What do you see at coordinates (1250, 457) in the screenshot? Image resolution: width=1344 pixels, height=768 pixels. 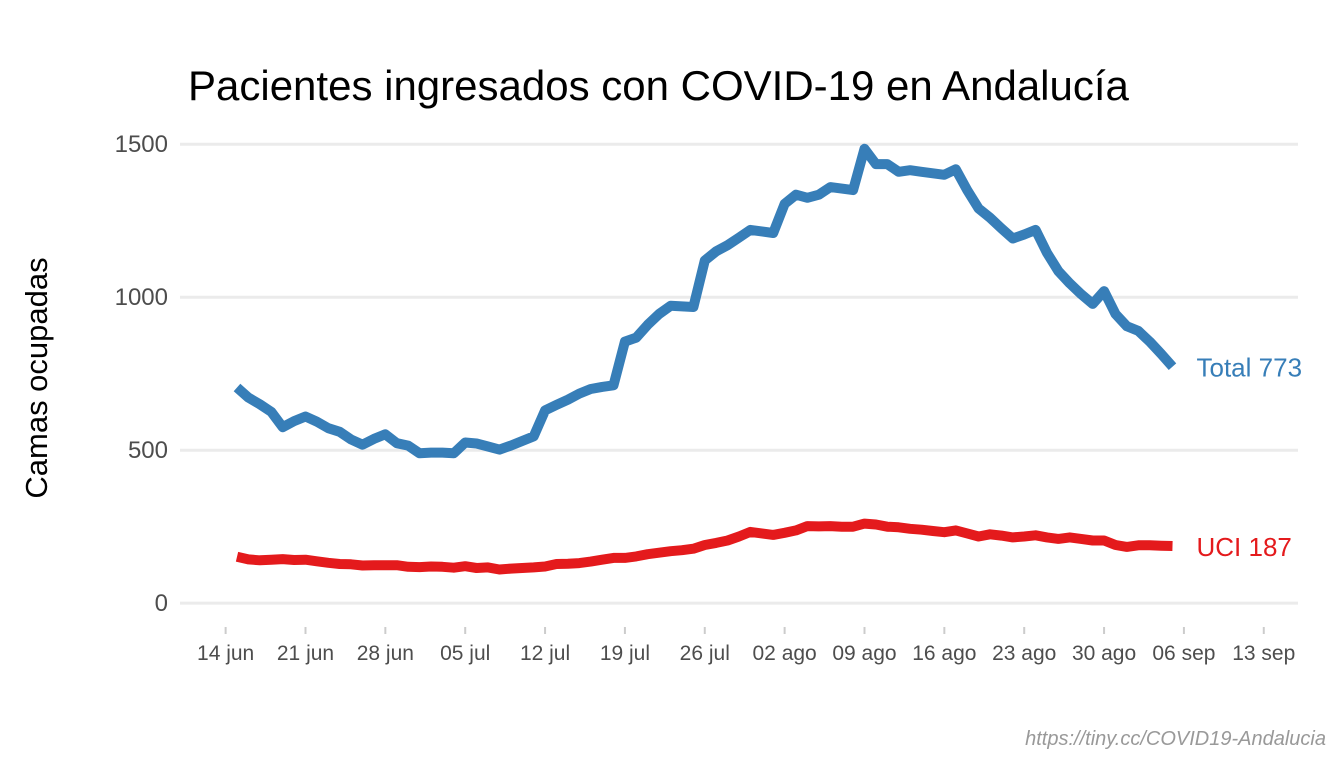 I see `series-end-labels: Total 773 UCI 187` at bounding box center [1250, 457].